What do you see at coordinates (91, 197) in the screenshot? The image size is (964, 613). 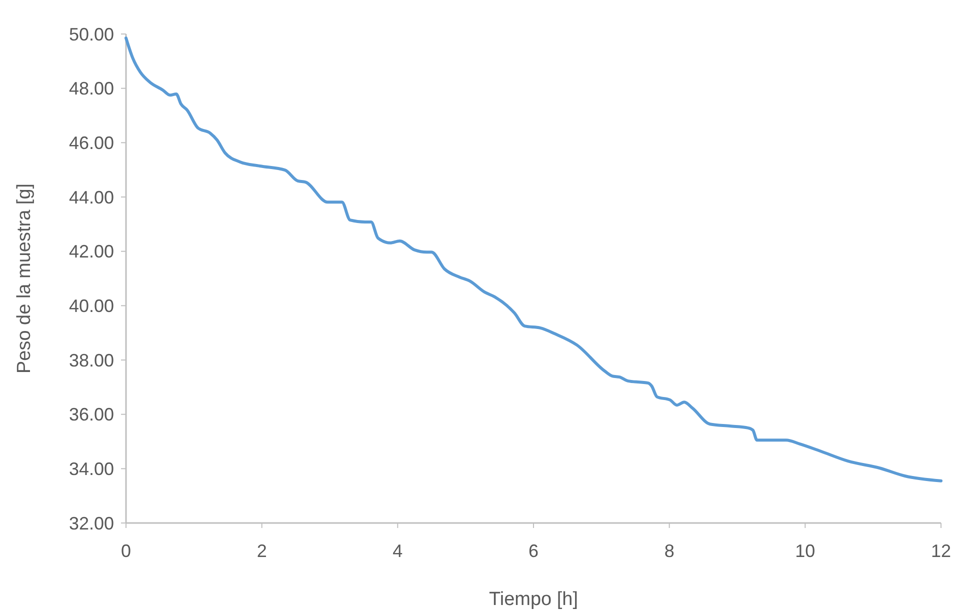 I see `y-tick-label: 44.00` at bounding box center [91, 197].